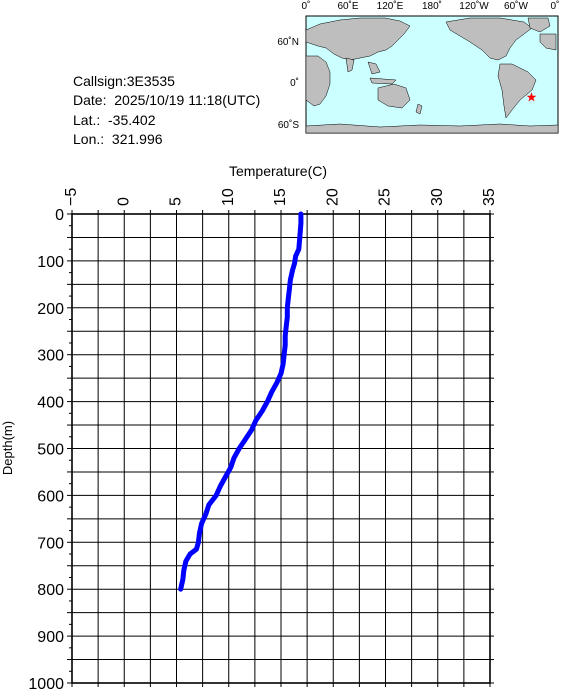 The width and height of the screenshot is (564, 690). What do you see at coordinates (118, 138) in the screenshot?
I see `lon-text: Lon.: 321.996` at bounding box center [118, 138].